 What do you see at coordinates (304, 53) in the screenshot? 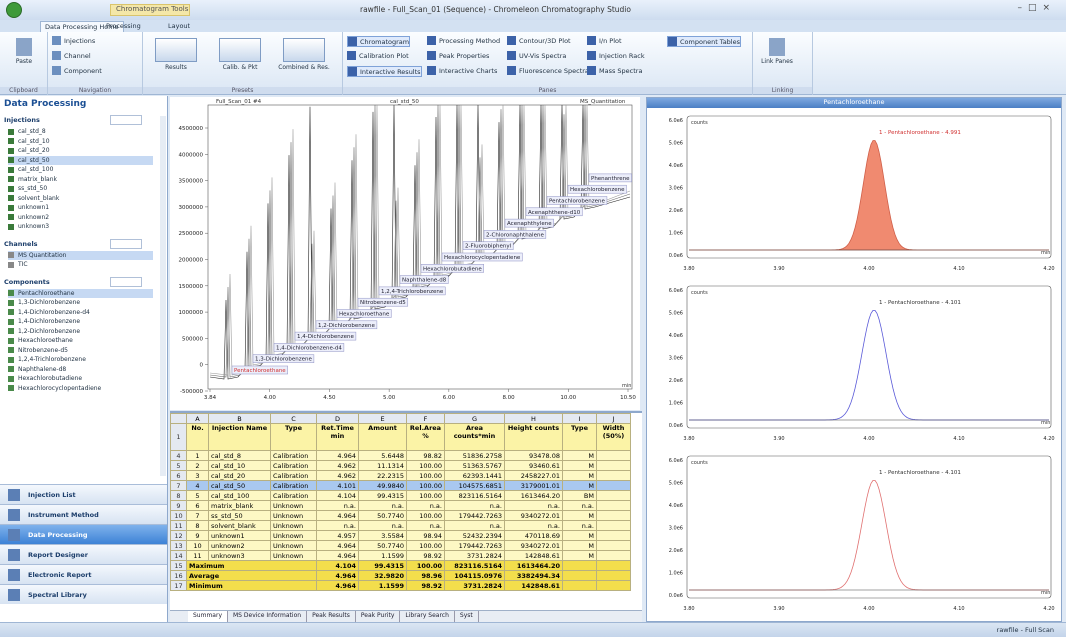
I see `ribbon-button: Combined & Res.` at bounding box center [304, 53].